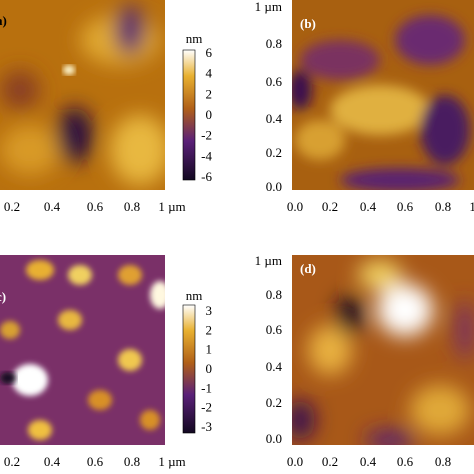 Image resolution: width=474 pixels, height=474 pixels. I want to click on panel-label: (b), so click(308, 23).